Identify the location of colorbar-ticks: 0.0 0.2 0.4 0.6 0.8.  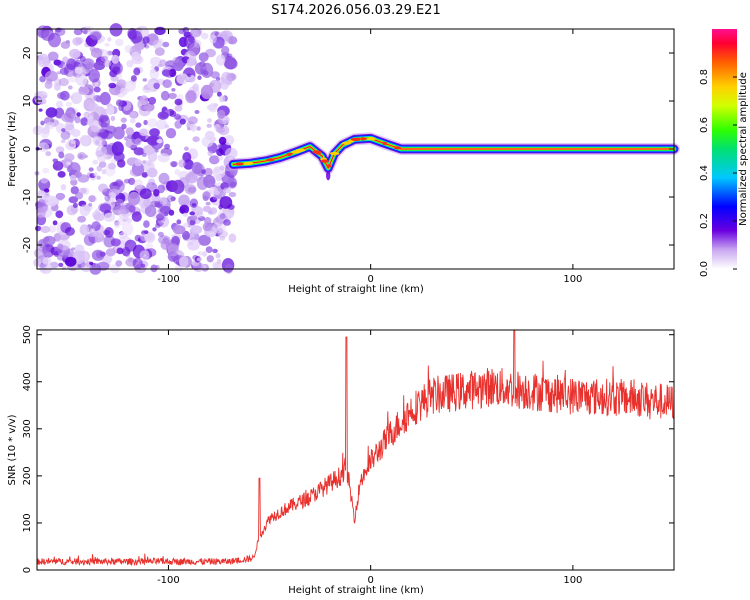
(718, 173).